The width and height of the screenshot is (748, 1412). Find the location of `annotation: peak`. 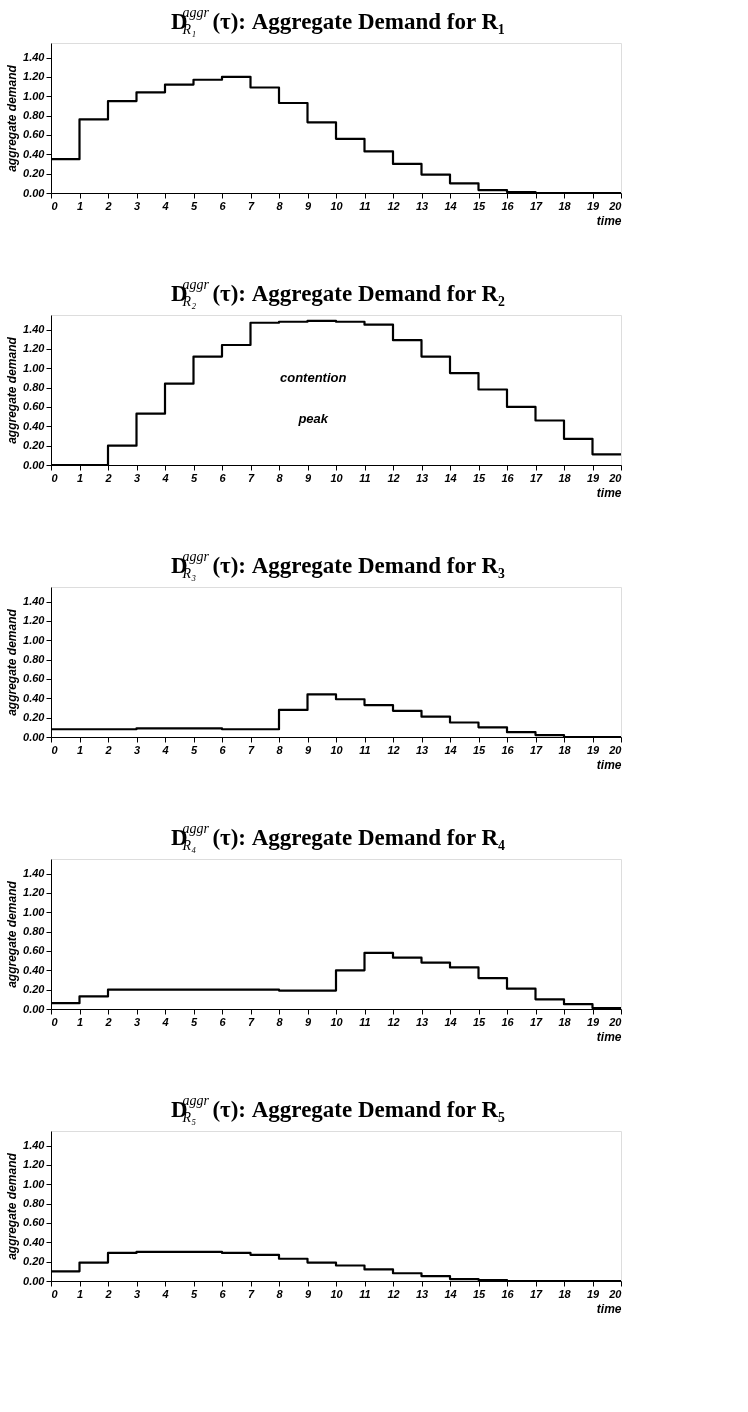

annotation: peak is located at coordinates (313, 418).